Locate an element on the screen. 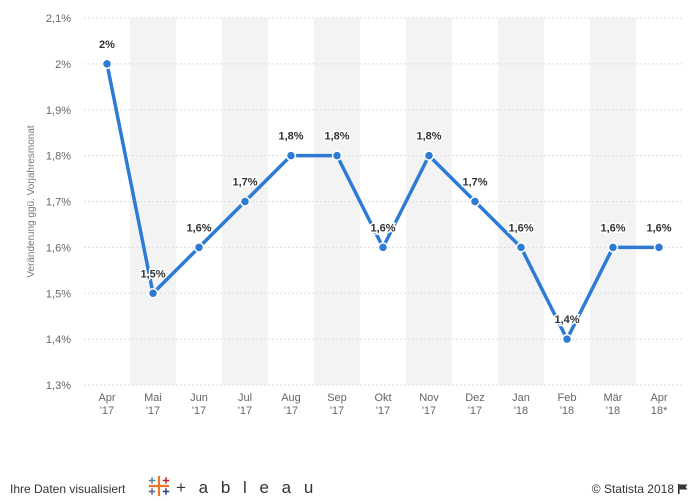 This screenshot has height=502, width=700. x-tick-label: Jan '18 is located at coordinates (521, 404).